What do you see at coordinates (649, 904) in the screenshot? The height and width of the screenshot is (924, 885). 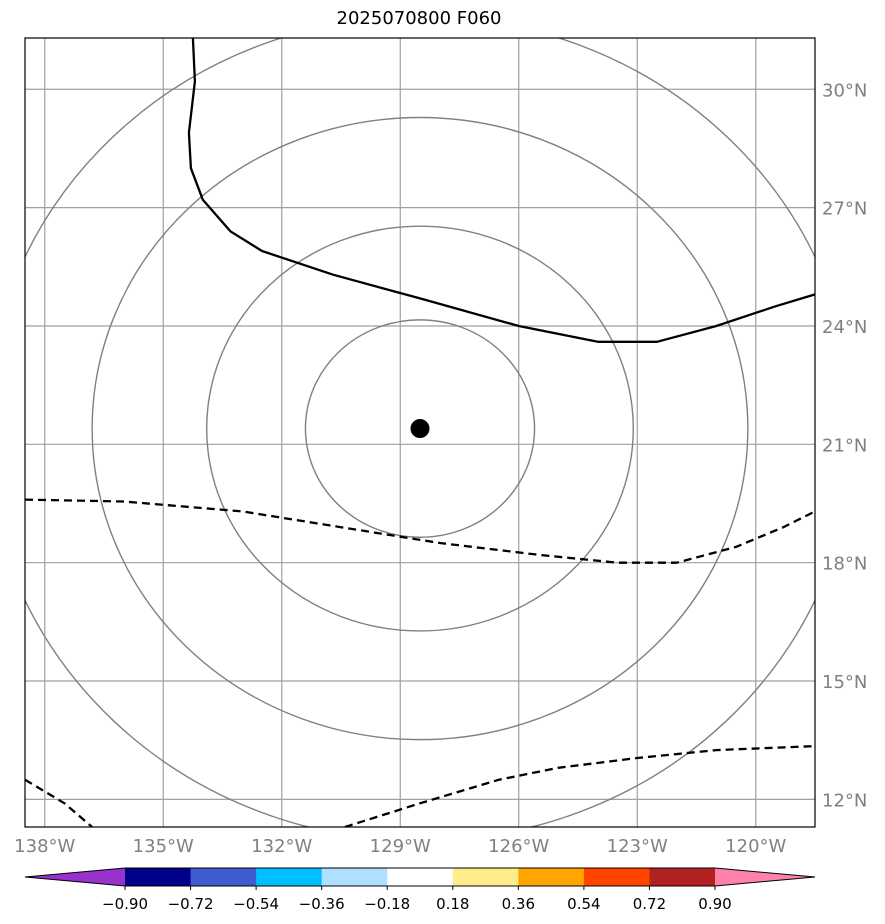 I see `colorbar-tick-label: 0.72` at bounding box center [649, 904].